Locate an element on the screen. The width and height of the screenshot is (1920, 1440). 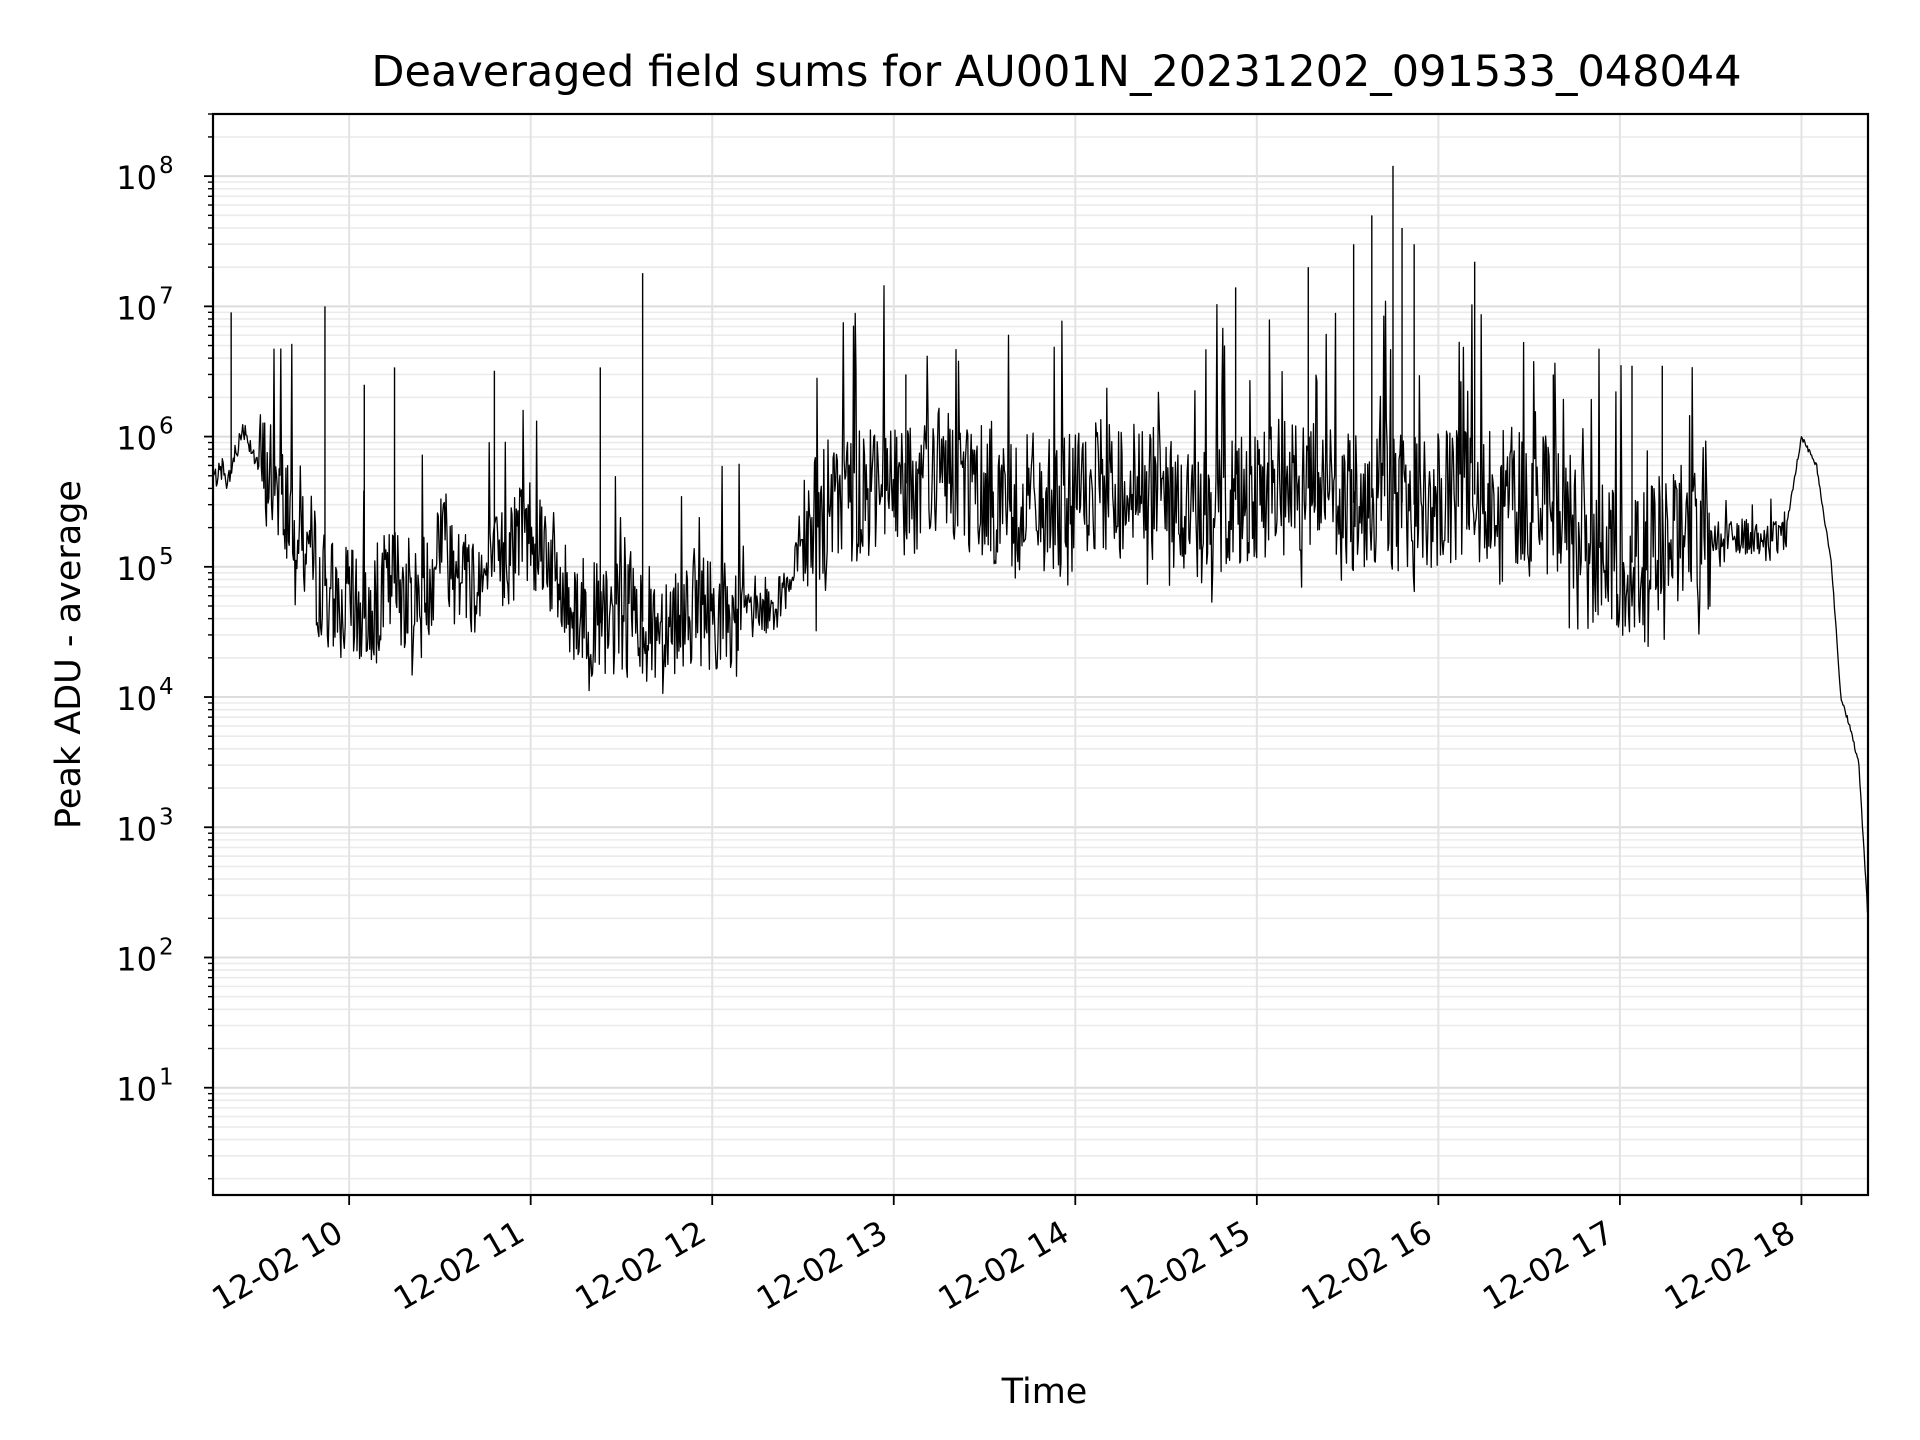
y-tick-exponent: 1 is located at coordinates (166, 1078).